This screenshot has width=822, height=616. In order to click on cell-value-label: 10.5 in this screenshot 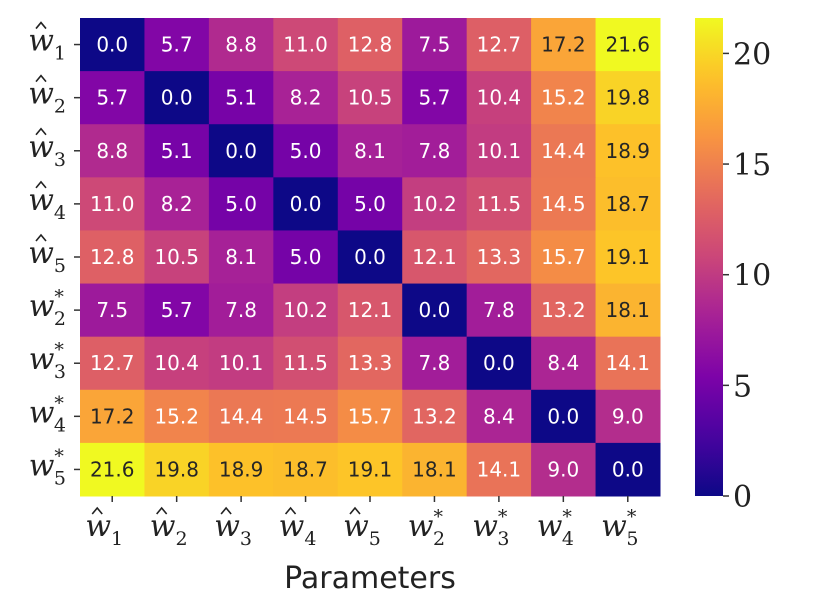, I will do `click(370, 98)`.